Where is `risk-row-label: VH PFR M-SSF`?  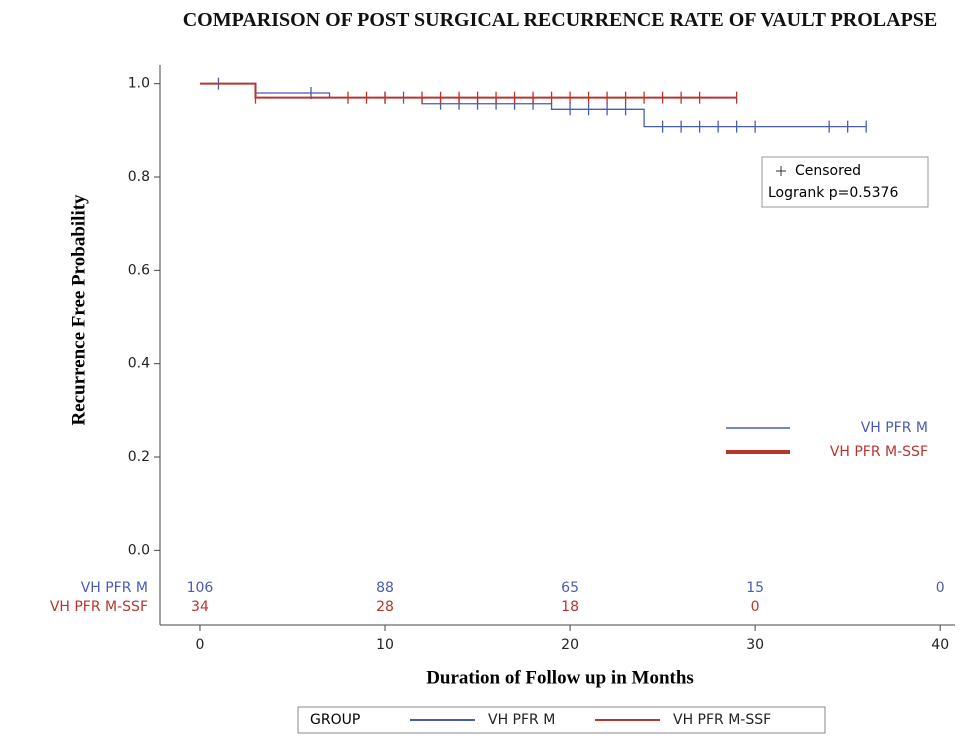
risk-row-label: VH PFR M-SSF is located at coordinates (99, 607).